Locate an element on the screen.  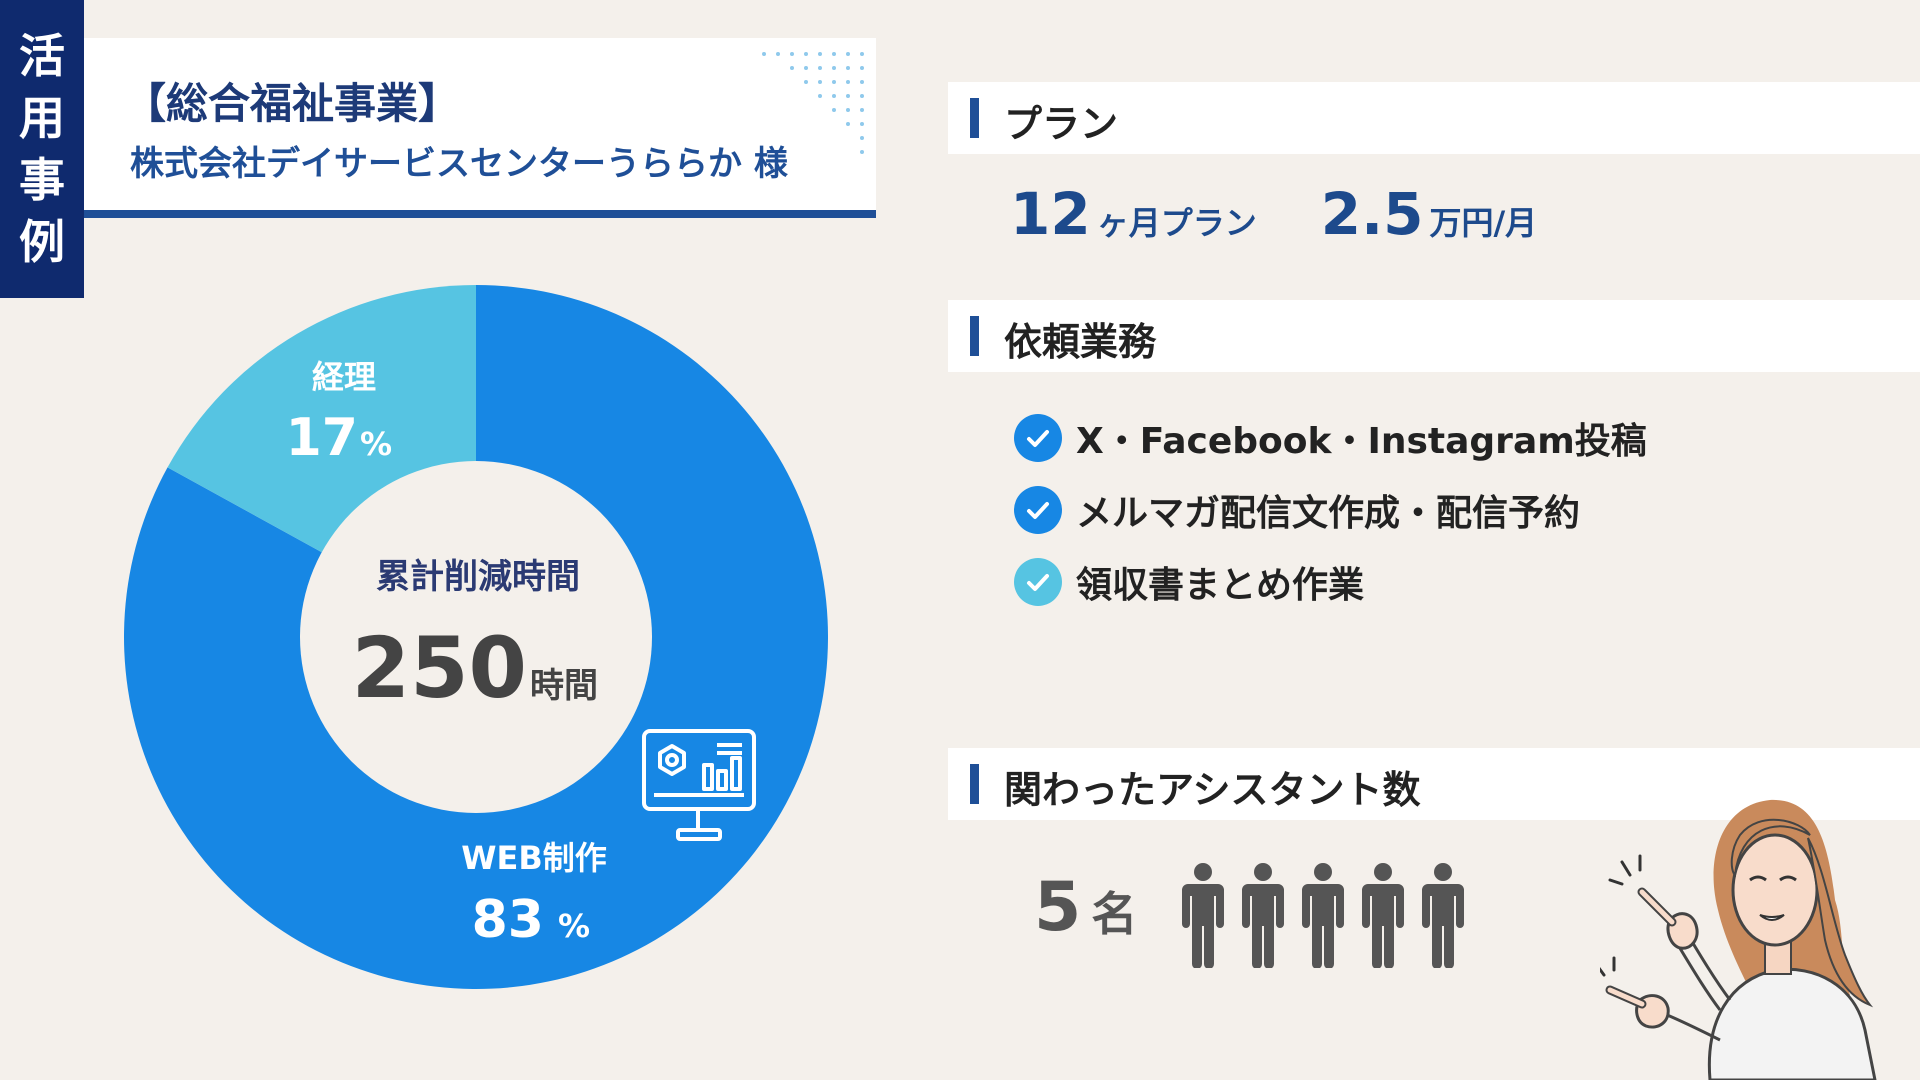
slice-label-accounting: 経理 is located at coordinates (344, 377).